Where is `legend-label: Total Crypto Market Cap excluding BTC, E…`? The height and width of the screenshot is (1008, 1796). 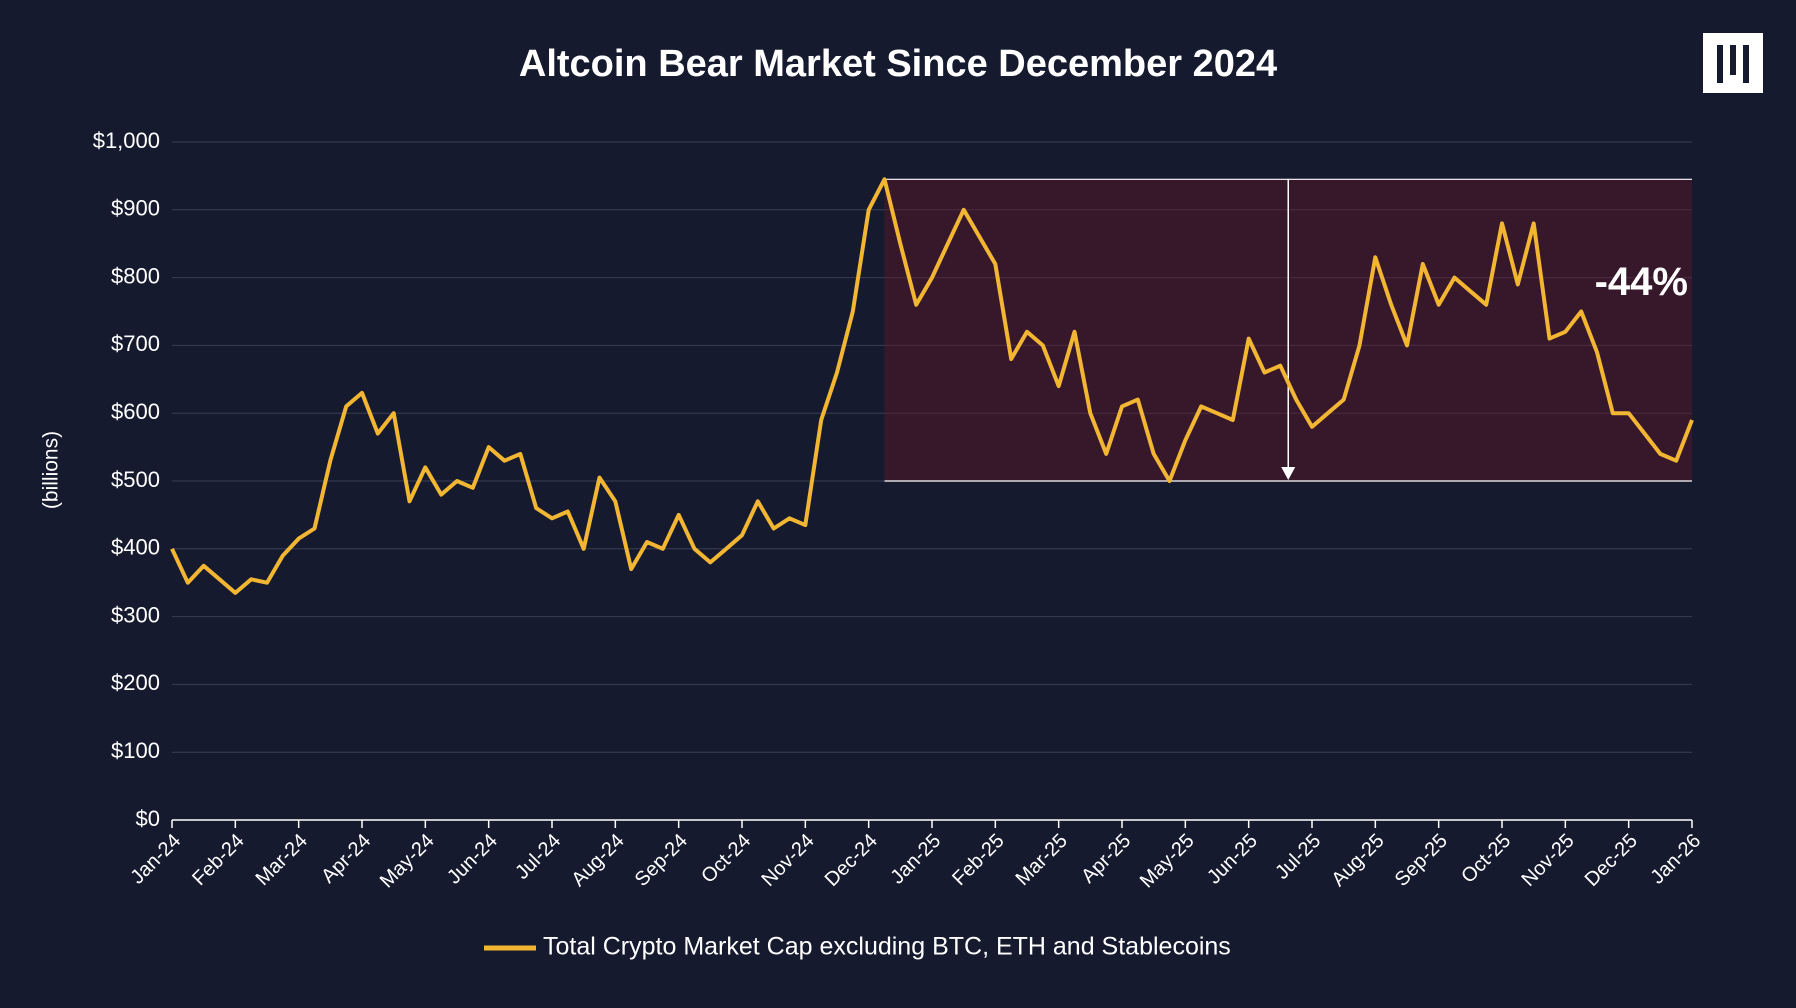 legend-label: Total Crypto Market Cap excluding BTC, E… is located at coordinates (887, 947).